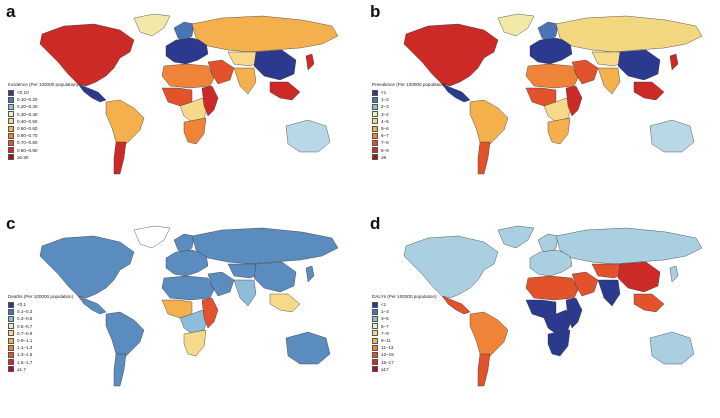 The width and height of the screenshot is (720, 418). I want to click on legend-row: 0.40–0.50, so click(43, 121).